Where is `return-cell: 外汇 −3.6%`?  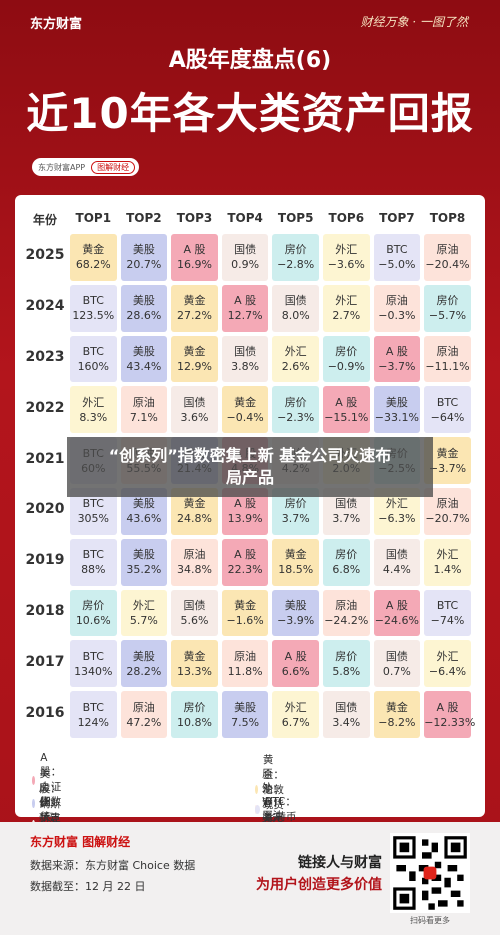
return-cell: 外汇 −3.6% is located at coordinates (346, 257).